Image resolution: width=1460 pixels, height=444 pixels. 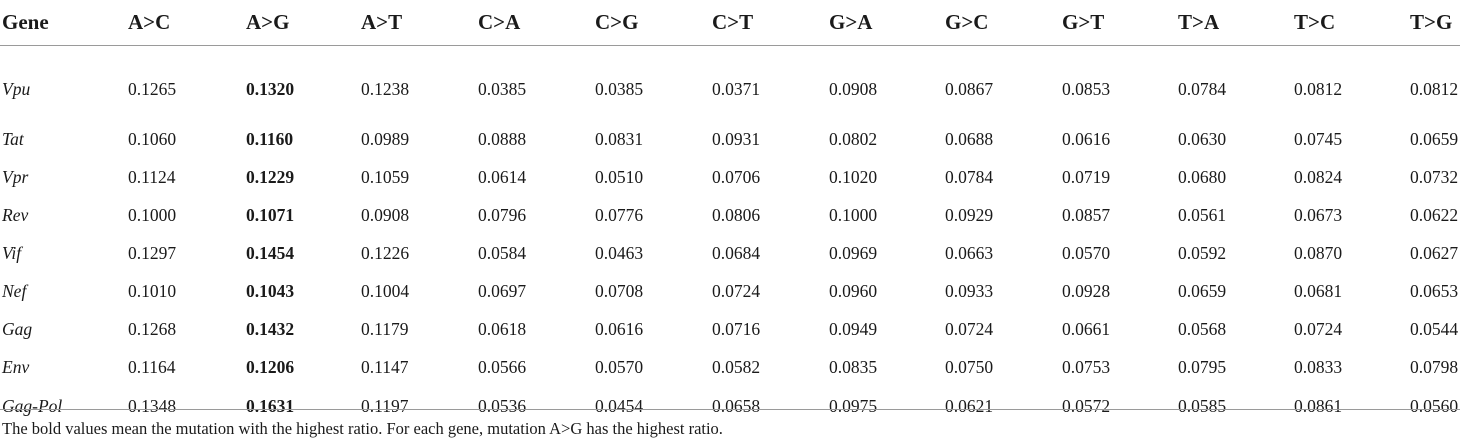 I want to click on ratio-cell: 0.0622, so click(x=1434, y=214).